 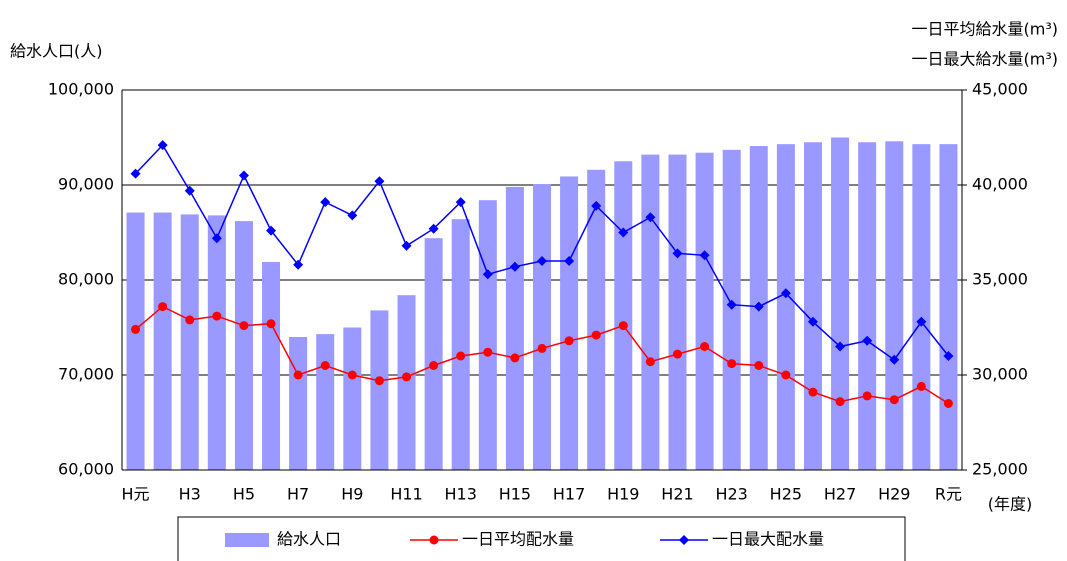 What do you see at coordinates (768, 539) in the screenshot?
I see `legend-label: 一日最大配水量` at bounding box center [768, 539].